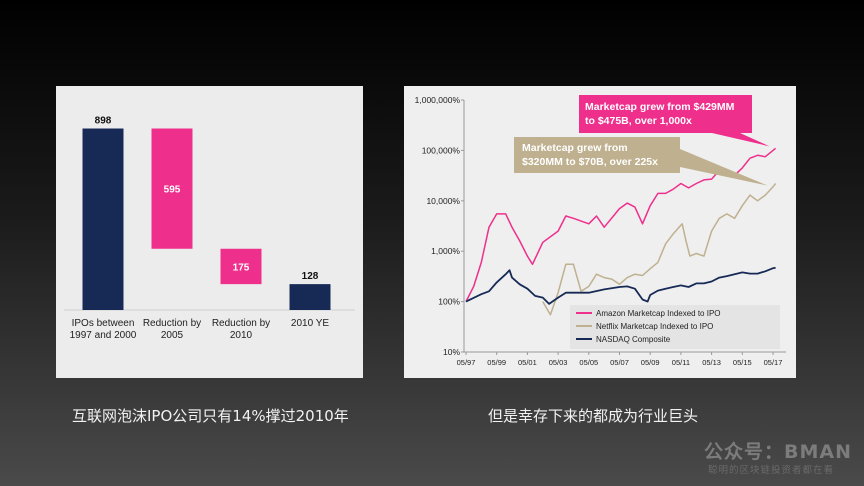 The height and width of the screenshot is (486, 864). Describe the element at coordinates (575, 148) in the screenshot. I see `annotation-text-netflix-0: Marketcap grew from` at that location.